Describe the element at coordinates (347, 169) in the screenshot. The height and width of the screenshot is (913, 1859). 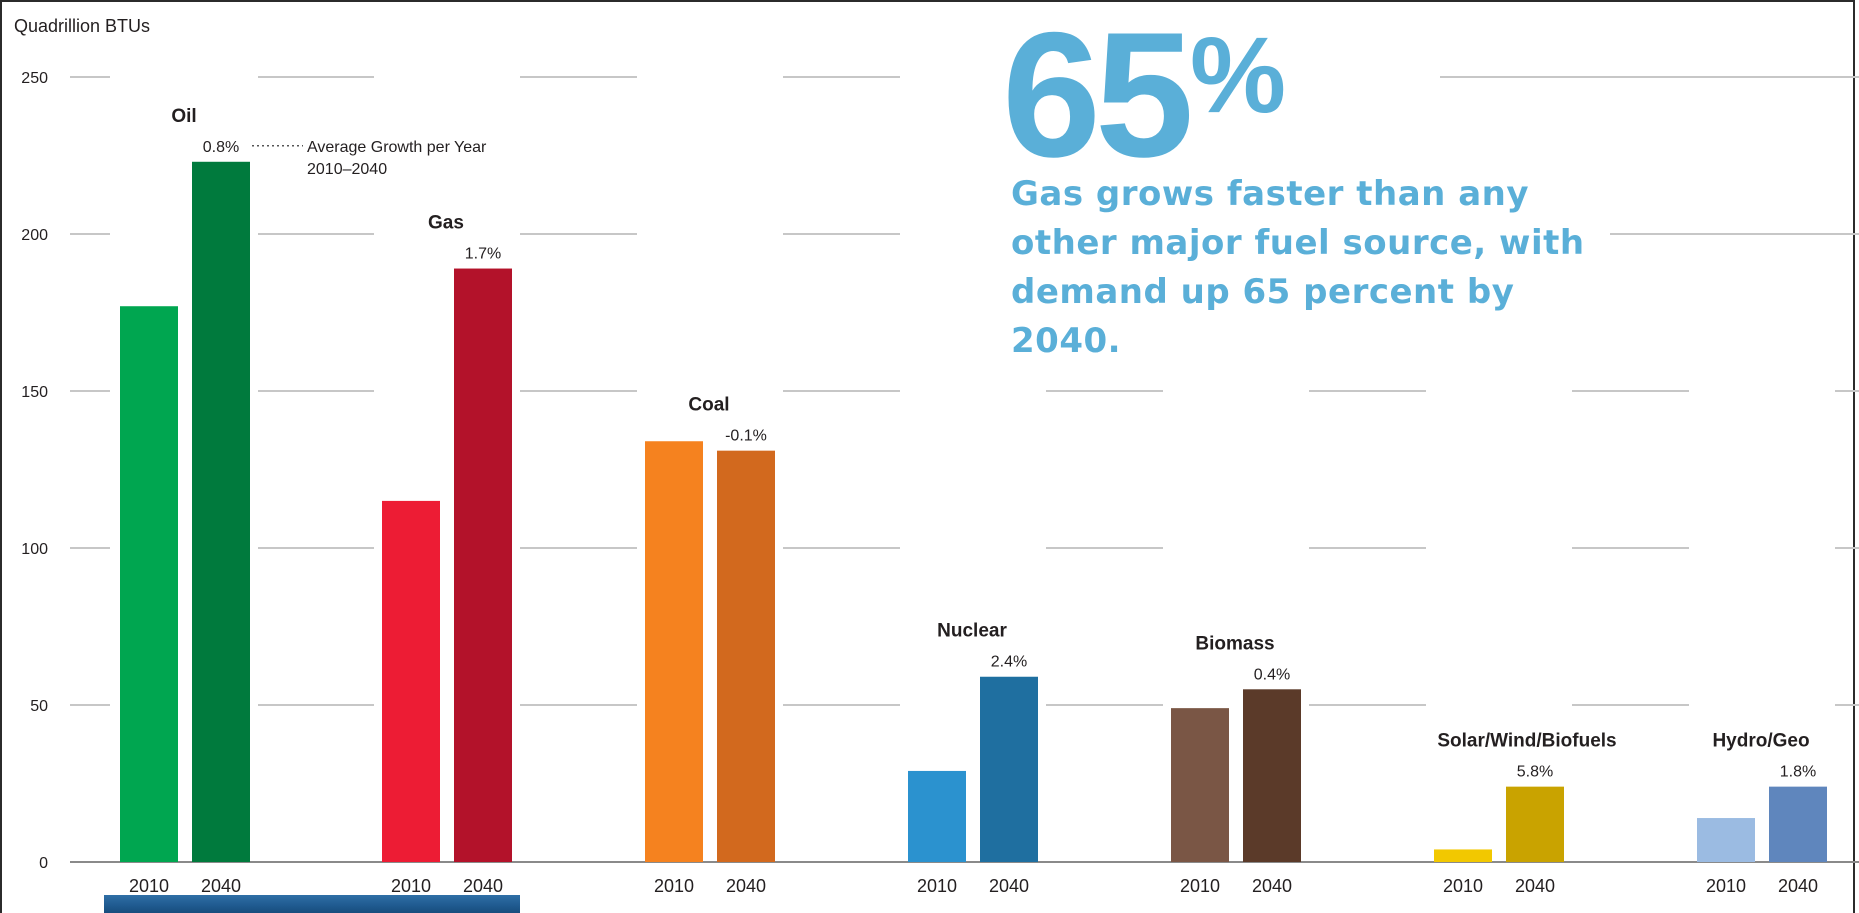
I see `annotation-growth-period: 2010–2040` at that location.